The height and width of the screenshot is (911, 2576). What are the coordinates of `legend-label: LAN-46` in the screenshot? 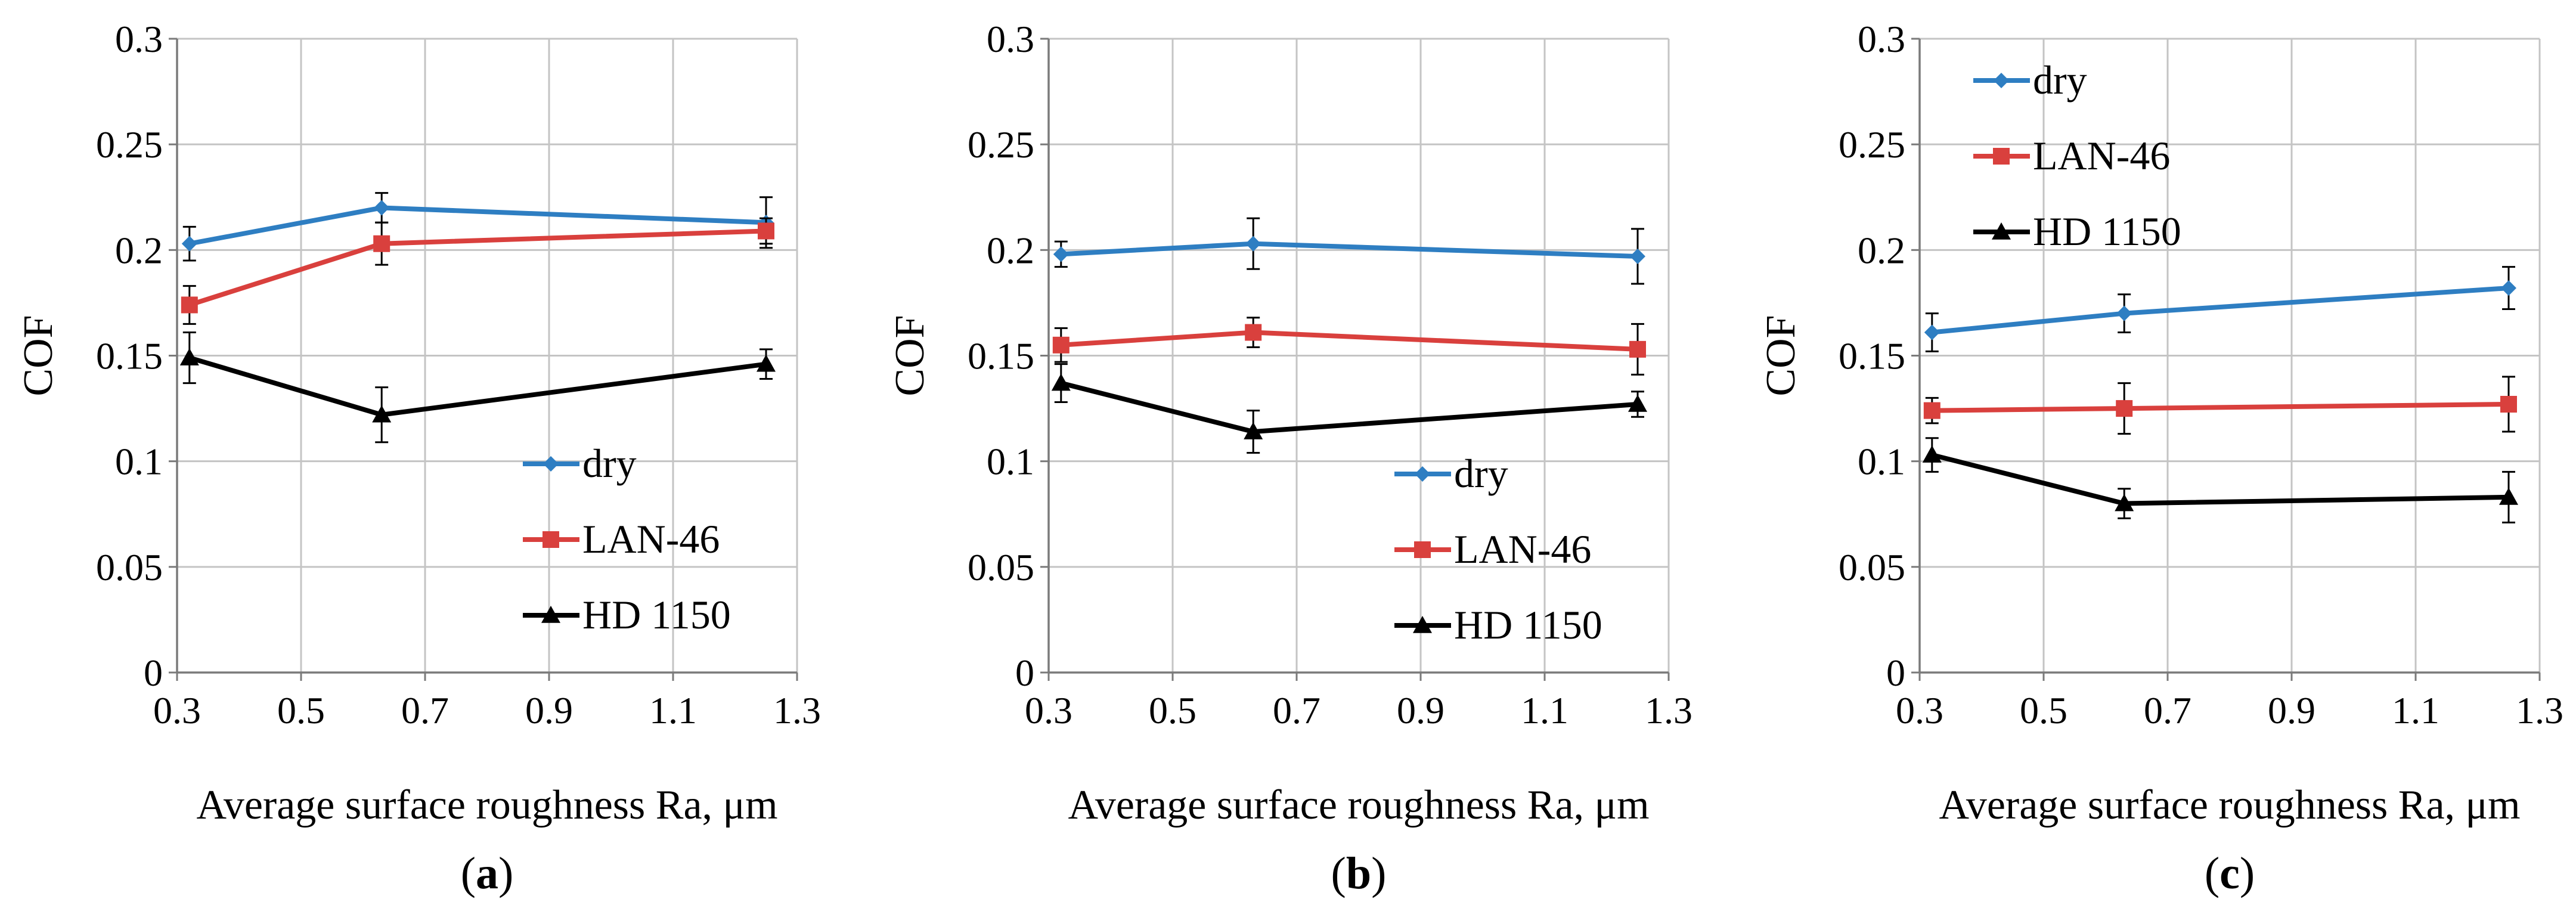 It's located at (651, 539).